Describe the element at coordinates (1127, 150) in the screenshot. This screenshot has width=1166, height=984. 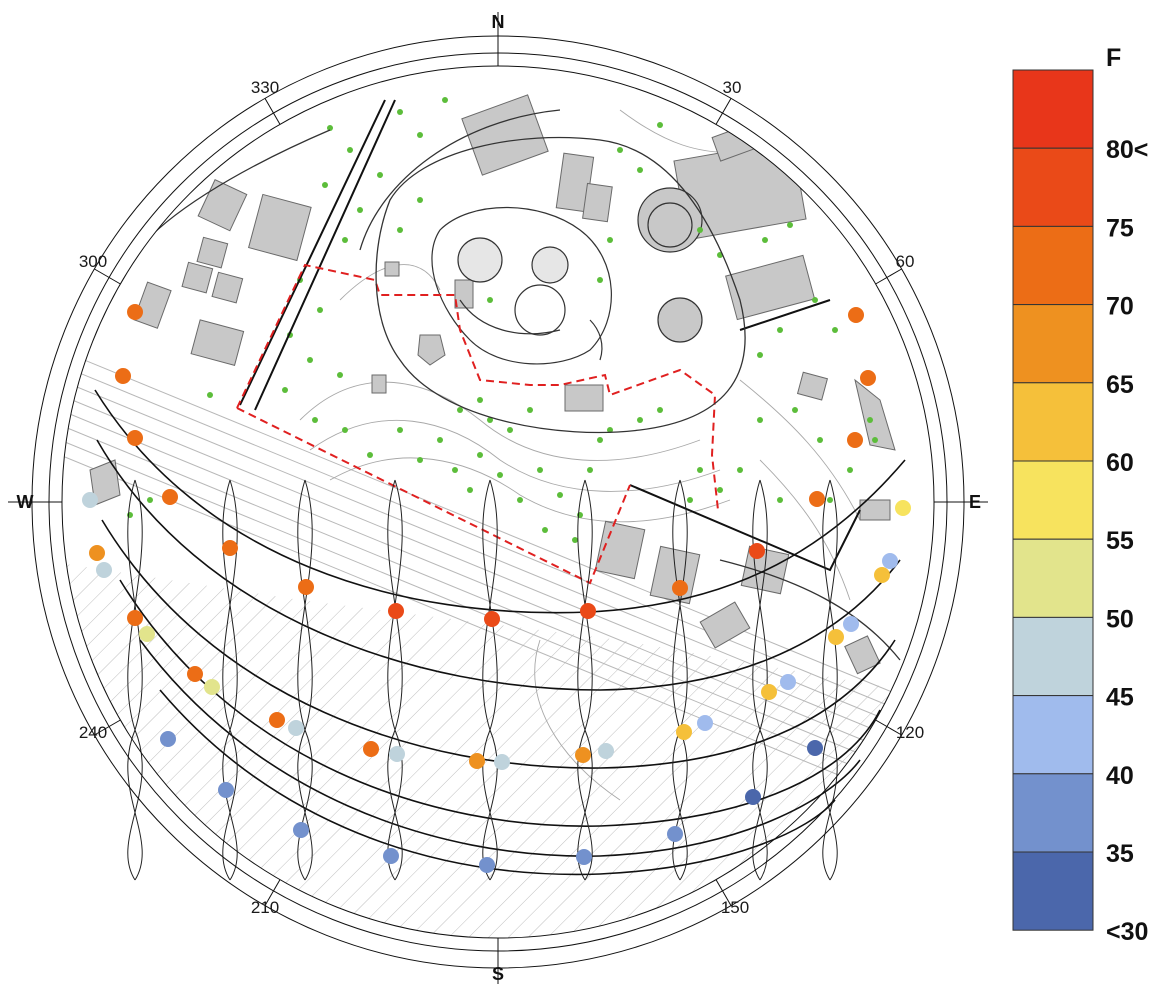
I see `legend-label-0: 80<` at that location.